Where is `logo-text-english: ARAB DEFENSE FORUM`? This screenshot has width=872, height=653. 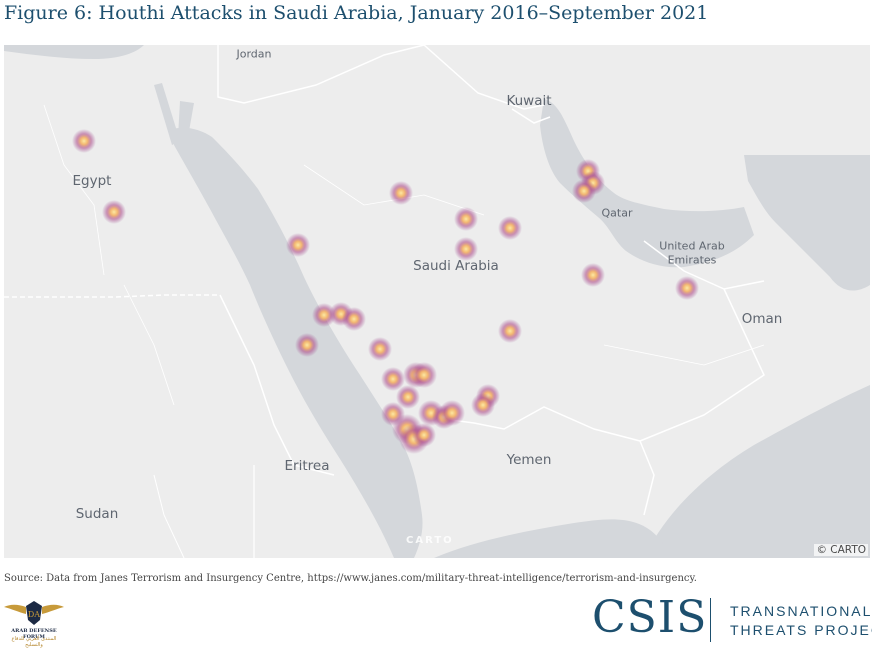 logo-text-english: ARAB DEFENSE FORUM is located at coordinates (34, 634).